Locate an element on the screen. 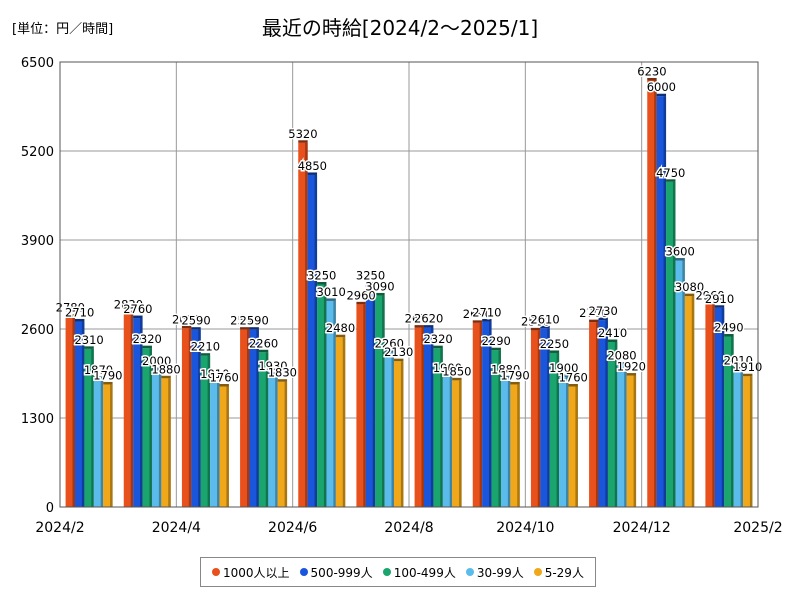 This screenshot has width=800, height=600. legend-label: 30-99人 is located at coordinates (500, 572).